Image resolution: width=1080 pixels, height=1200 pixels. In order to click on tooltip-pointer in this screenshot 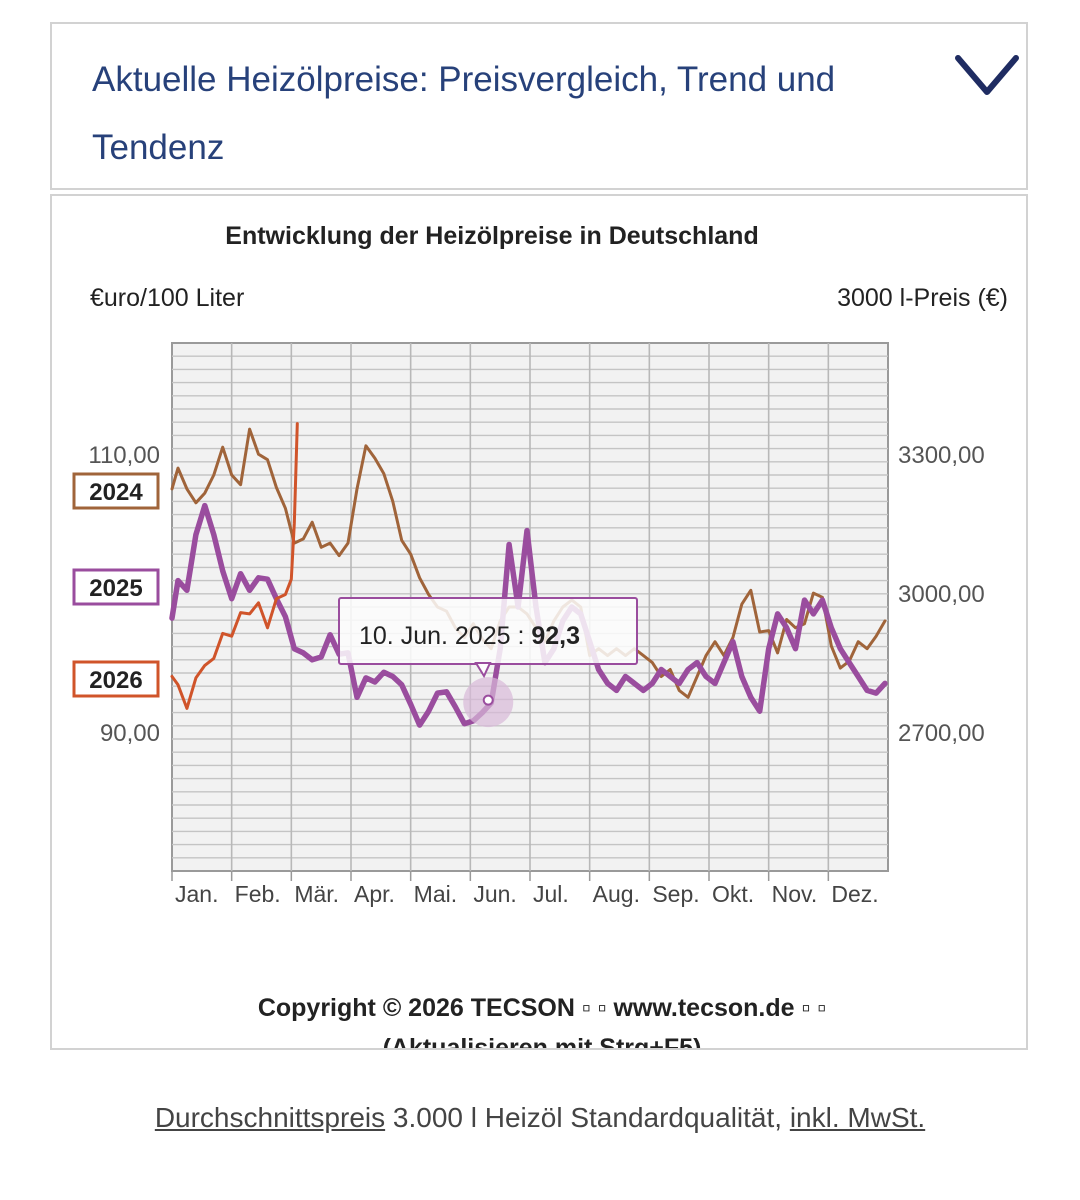, I will do `click(483, 670)`.